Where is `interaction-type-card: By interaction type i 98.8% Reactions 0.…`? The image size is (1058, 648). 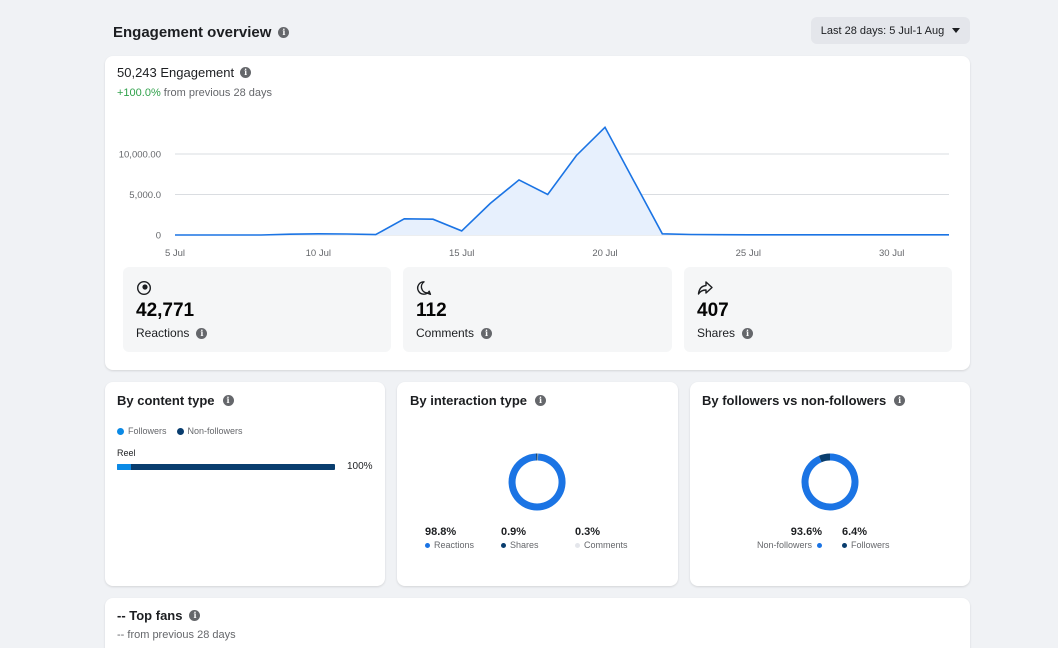
interaction-type-card: By interaction type i 98.8% Reactions 0.… is located at coordinates (537, 484).